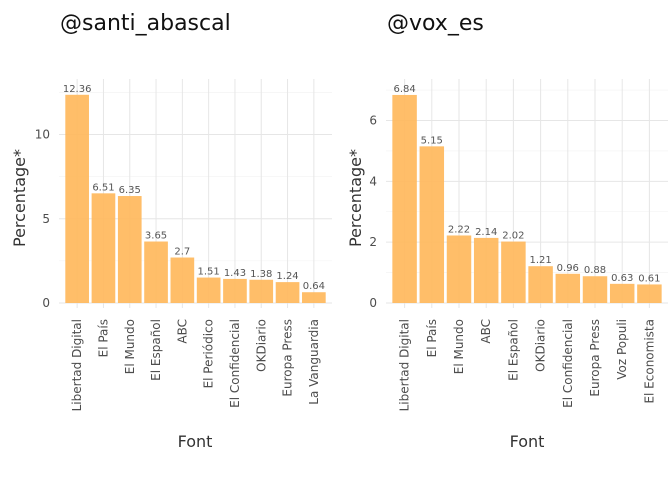 Image resolution: width=672 pixels, height=480 pixels. What do you see at coordinates (622, 349) in the screenshot?
I see `x-tick-label: Voz Populi` at bounding box center [622, 349].